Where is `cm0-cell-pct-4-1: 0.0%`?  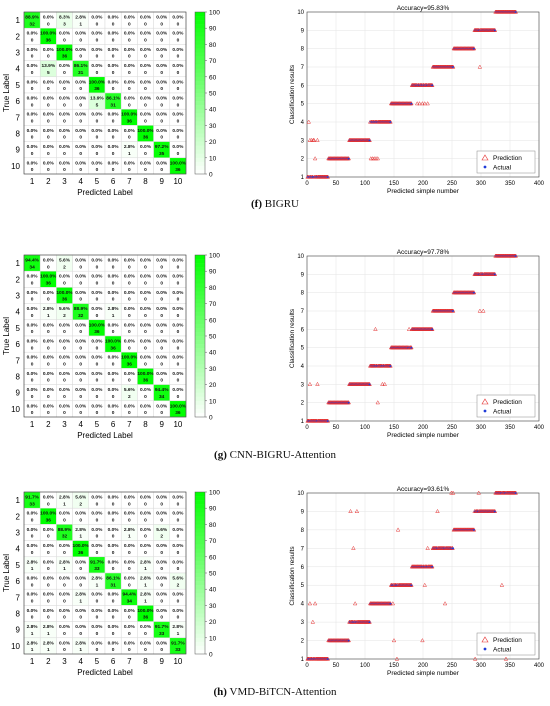 cm0-cell-pct-4-1: 0.0% is located at coordinates (49, 82).